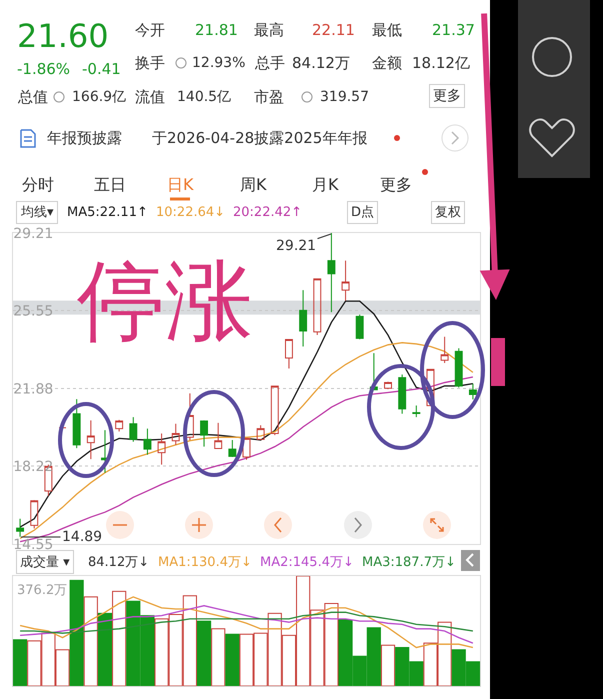 This screenshot has width=603, height=699. I want to click on text: 金额, so click(387, 63).